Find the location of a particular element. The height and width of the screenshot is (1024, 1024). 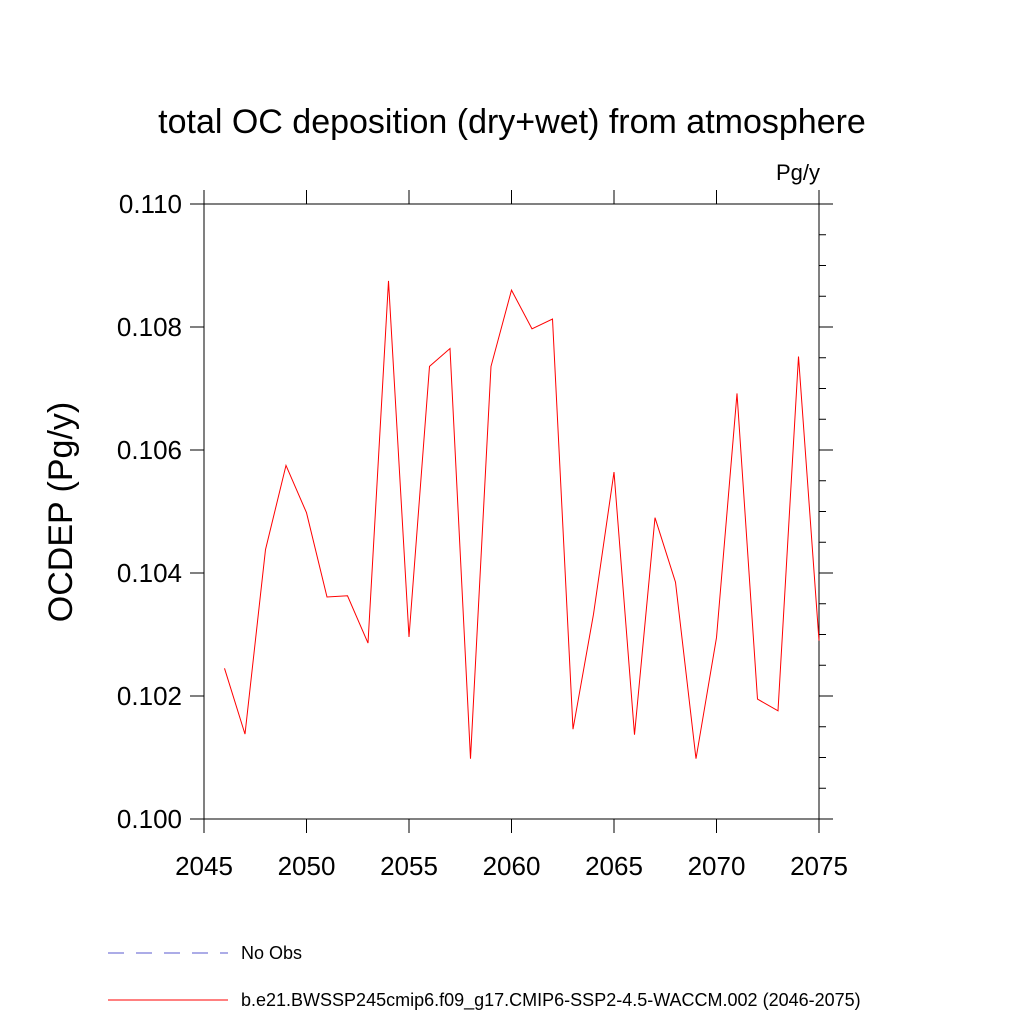

y-tick-label: 0.108 is located at coordinates (149, 327).